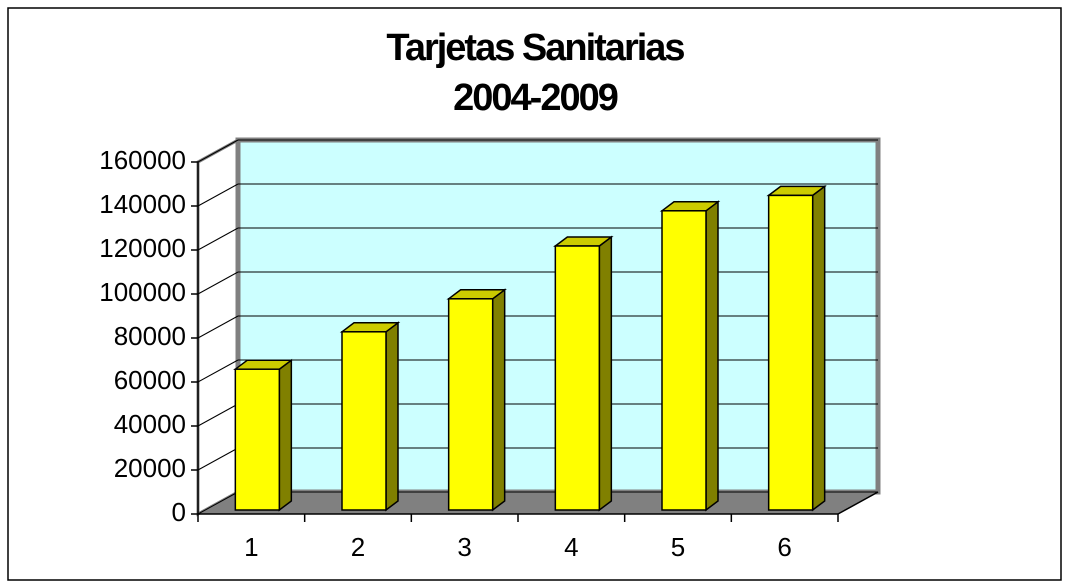  Describe the element at coordinates (535, 48) in the screenshot. I see `chart-title: Tarjetas Sanitarias` at that location.